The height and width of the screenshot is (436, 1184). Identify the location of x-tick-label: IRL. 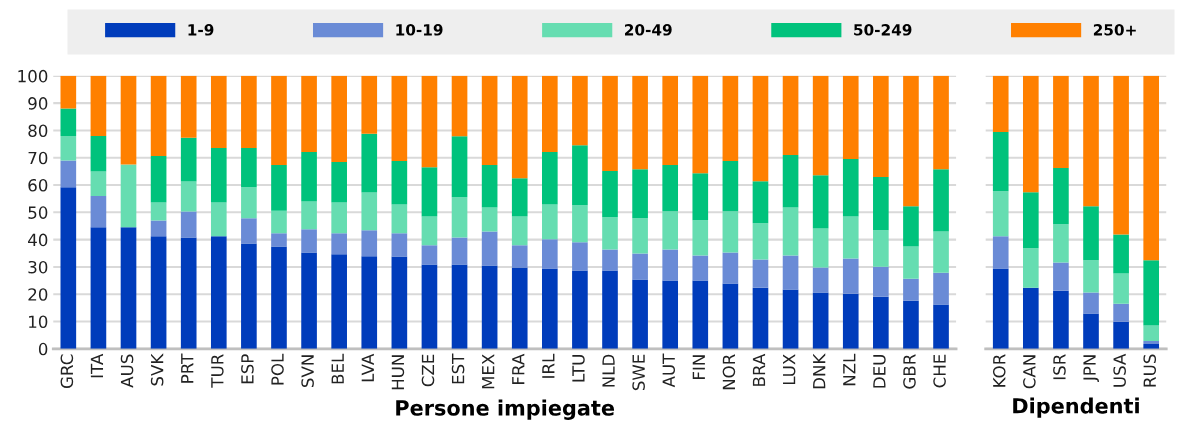
(548, 365).